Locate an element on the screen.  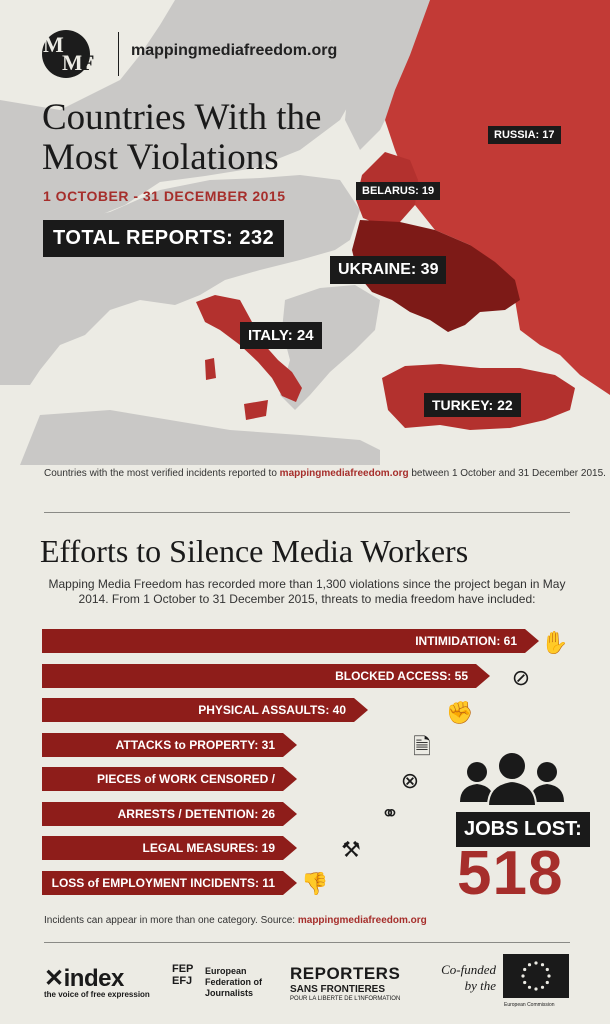
eye-slash-icon: ⊗ is located at coordinates (410, 780).